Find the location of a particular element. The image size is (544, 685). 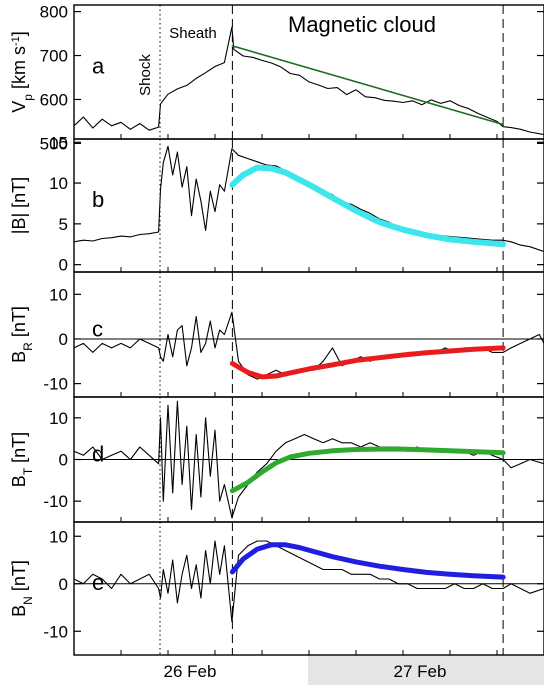

y-tick-label: 600 is located at coordinates (54, 99).